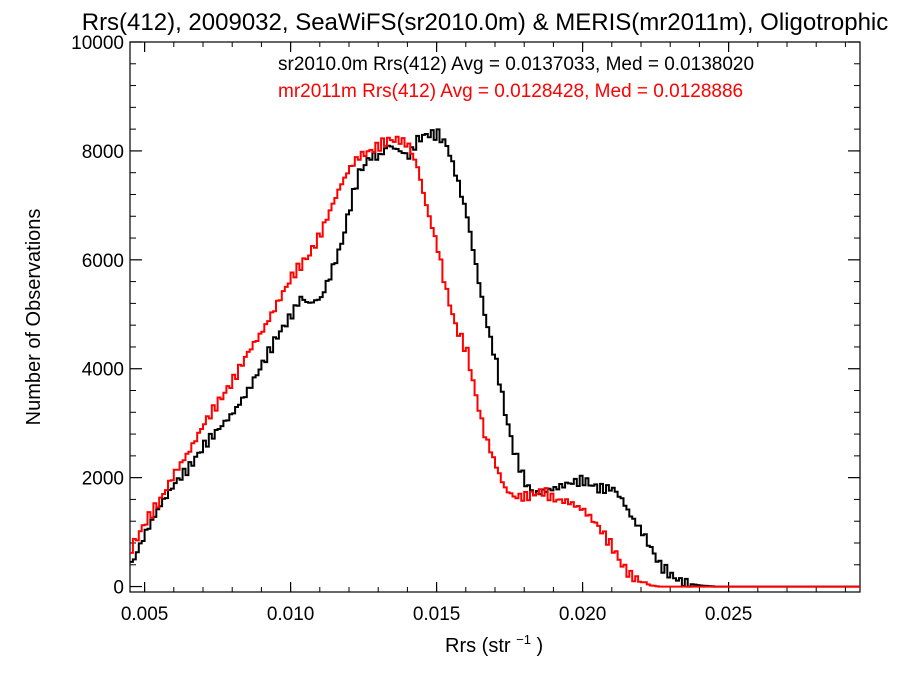  Describe the element at coordinates (34, 317) in the screenshot. I see `y-axis-label: Number of Observations` at that location.